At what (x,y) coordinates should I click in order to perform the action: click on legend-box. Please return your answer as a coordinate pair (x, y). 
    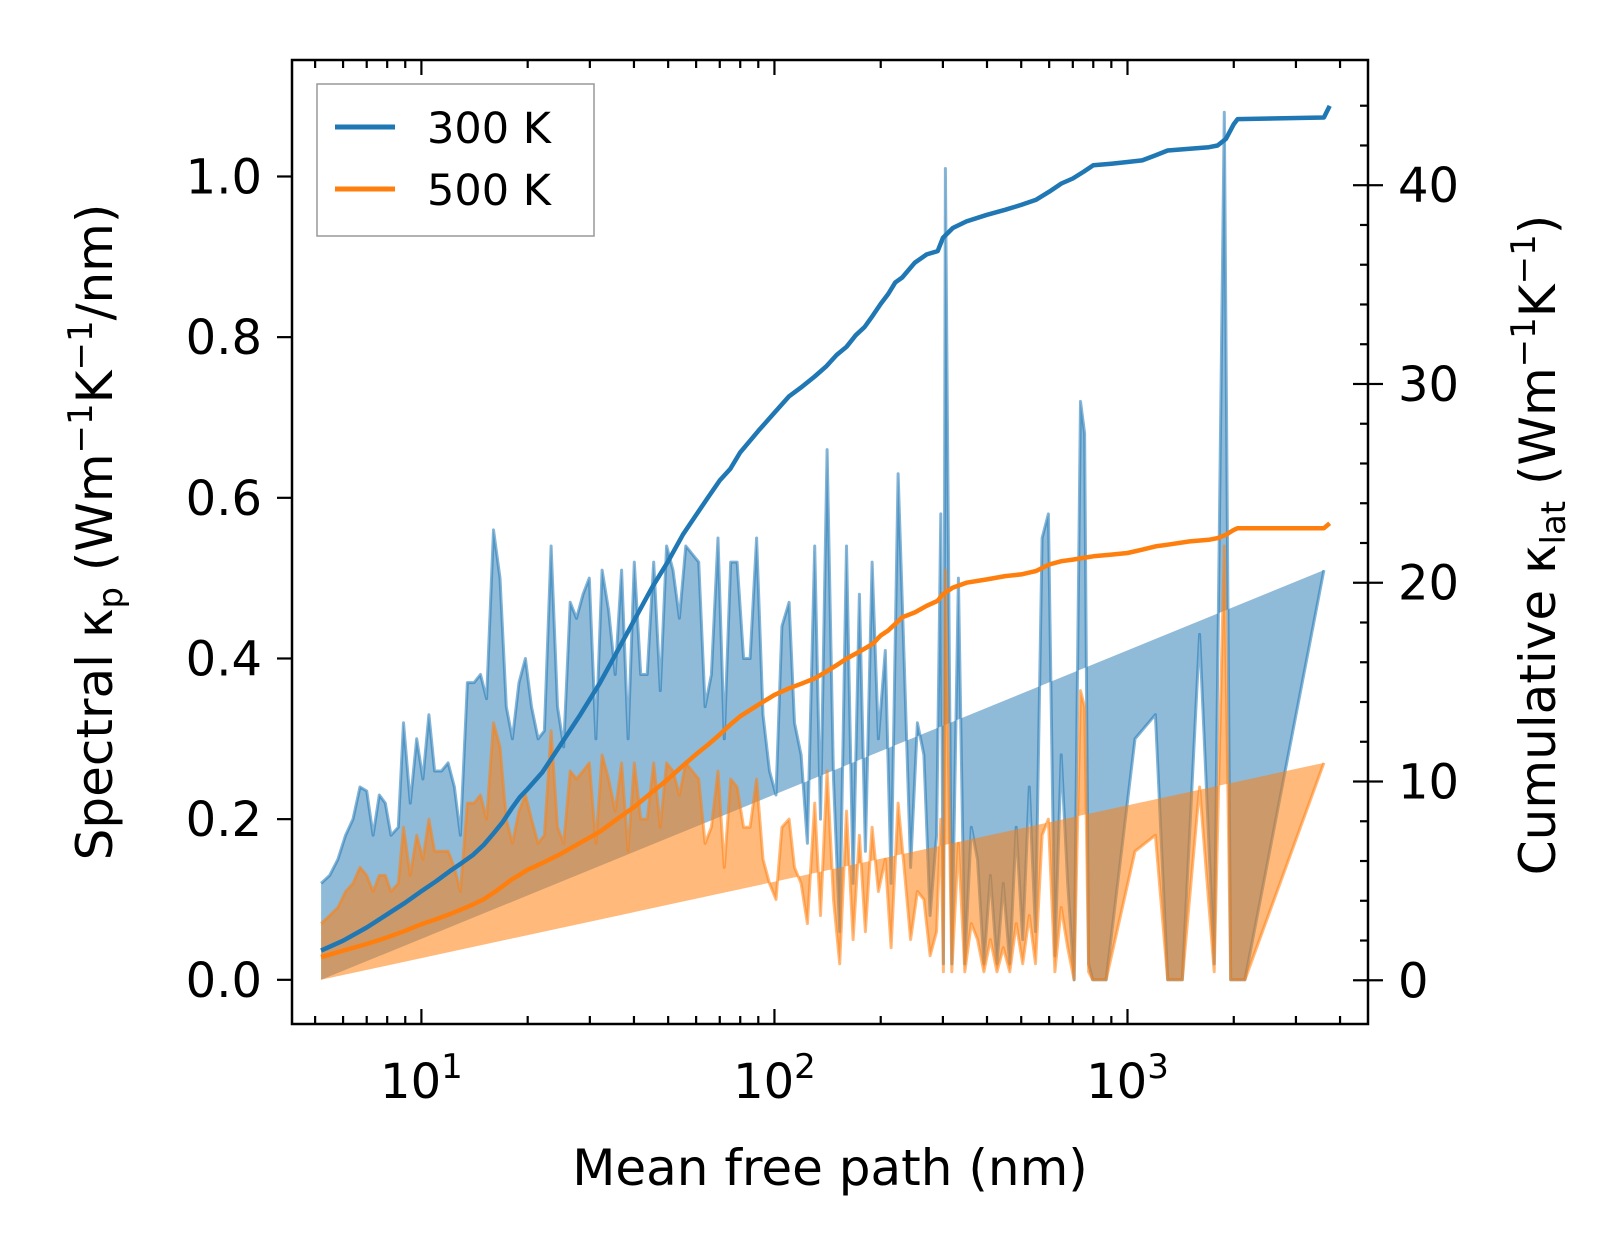
    Looking at the image, I should click on (455, 160).